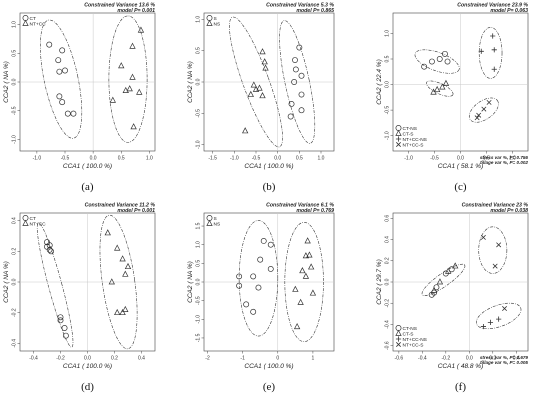  Describe the element at coordinates (388, 260) in the screenshot. I see `y-tick-label: 0.2` at that location.